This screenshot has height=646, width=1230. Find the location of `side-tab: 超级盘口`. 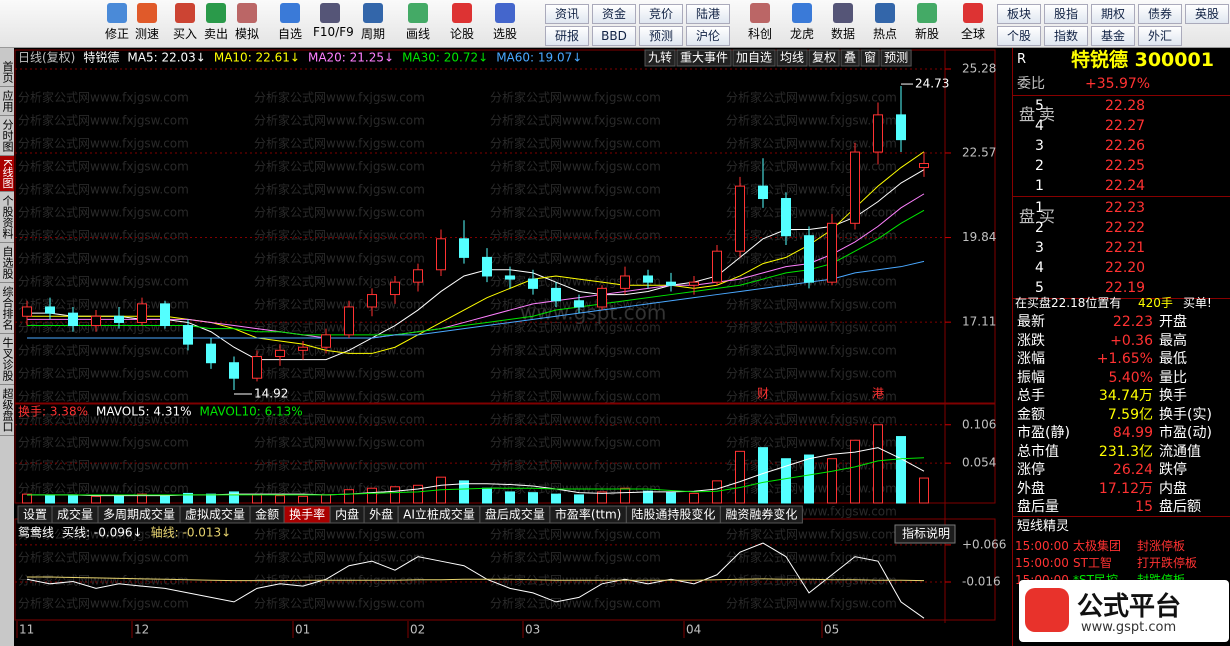

side-tab: 超级盘口 is located at coordinates (7, 411).